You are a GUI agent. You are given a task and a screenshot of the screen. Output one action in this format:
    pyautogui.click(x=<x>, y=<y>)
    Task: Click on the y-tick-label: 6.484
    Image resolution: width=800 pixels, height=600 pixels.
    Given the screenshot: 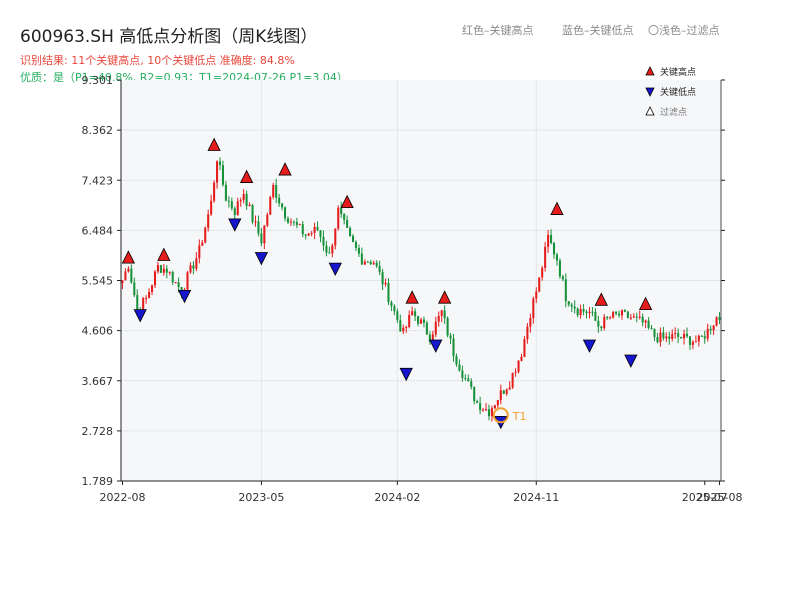 What is the action you would take?
    pyautogui.click(x=98, y=230)
    